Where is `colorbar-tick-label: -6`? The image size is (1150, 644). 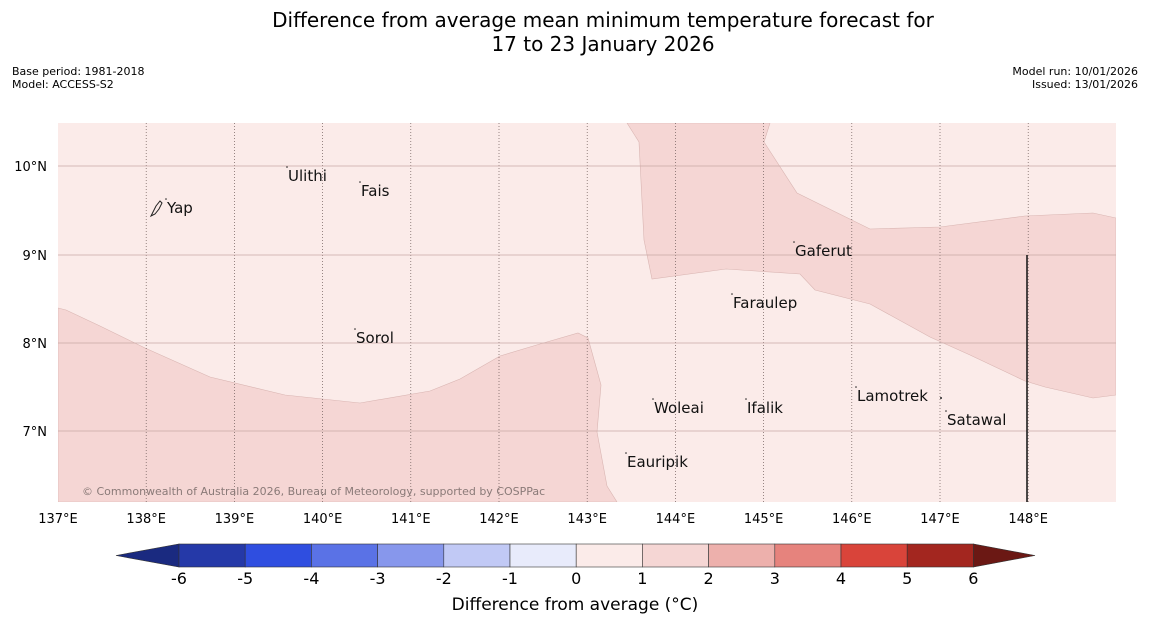
colorbar-tick-label: -6 is located at coordinates (179, 578).